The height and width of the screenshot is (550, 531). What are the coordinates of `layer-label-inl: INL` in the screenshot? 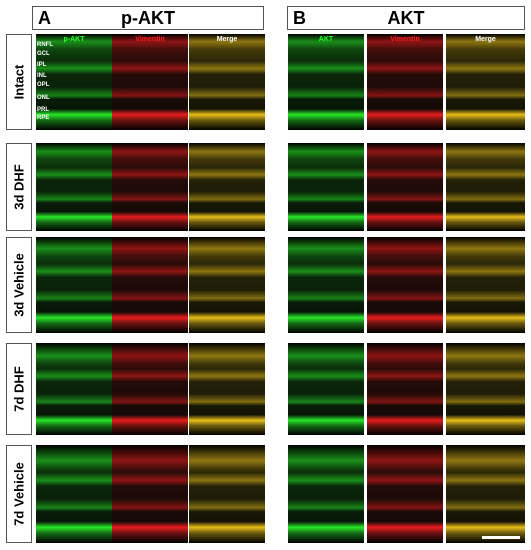 It's located at (42, 76).